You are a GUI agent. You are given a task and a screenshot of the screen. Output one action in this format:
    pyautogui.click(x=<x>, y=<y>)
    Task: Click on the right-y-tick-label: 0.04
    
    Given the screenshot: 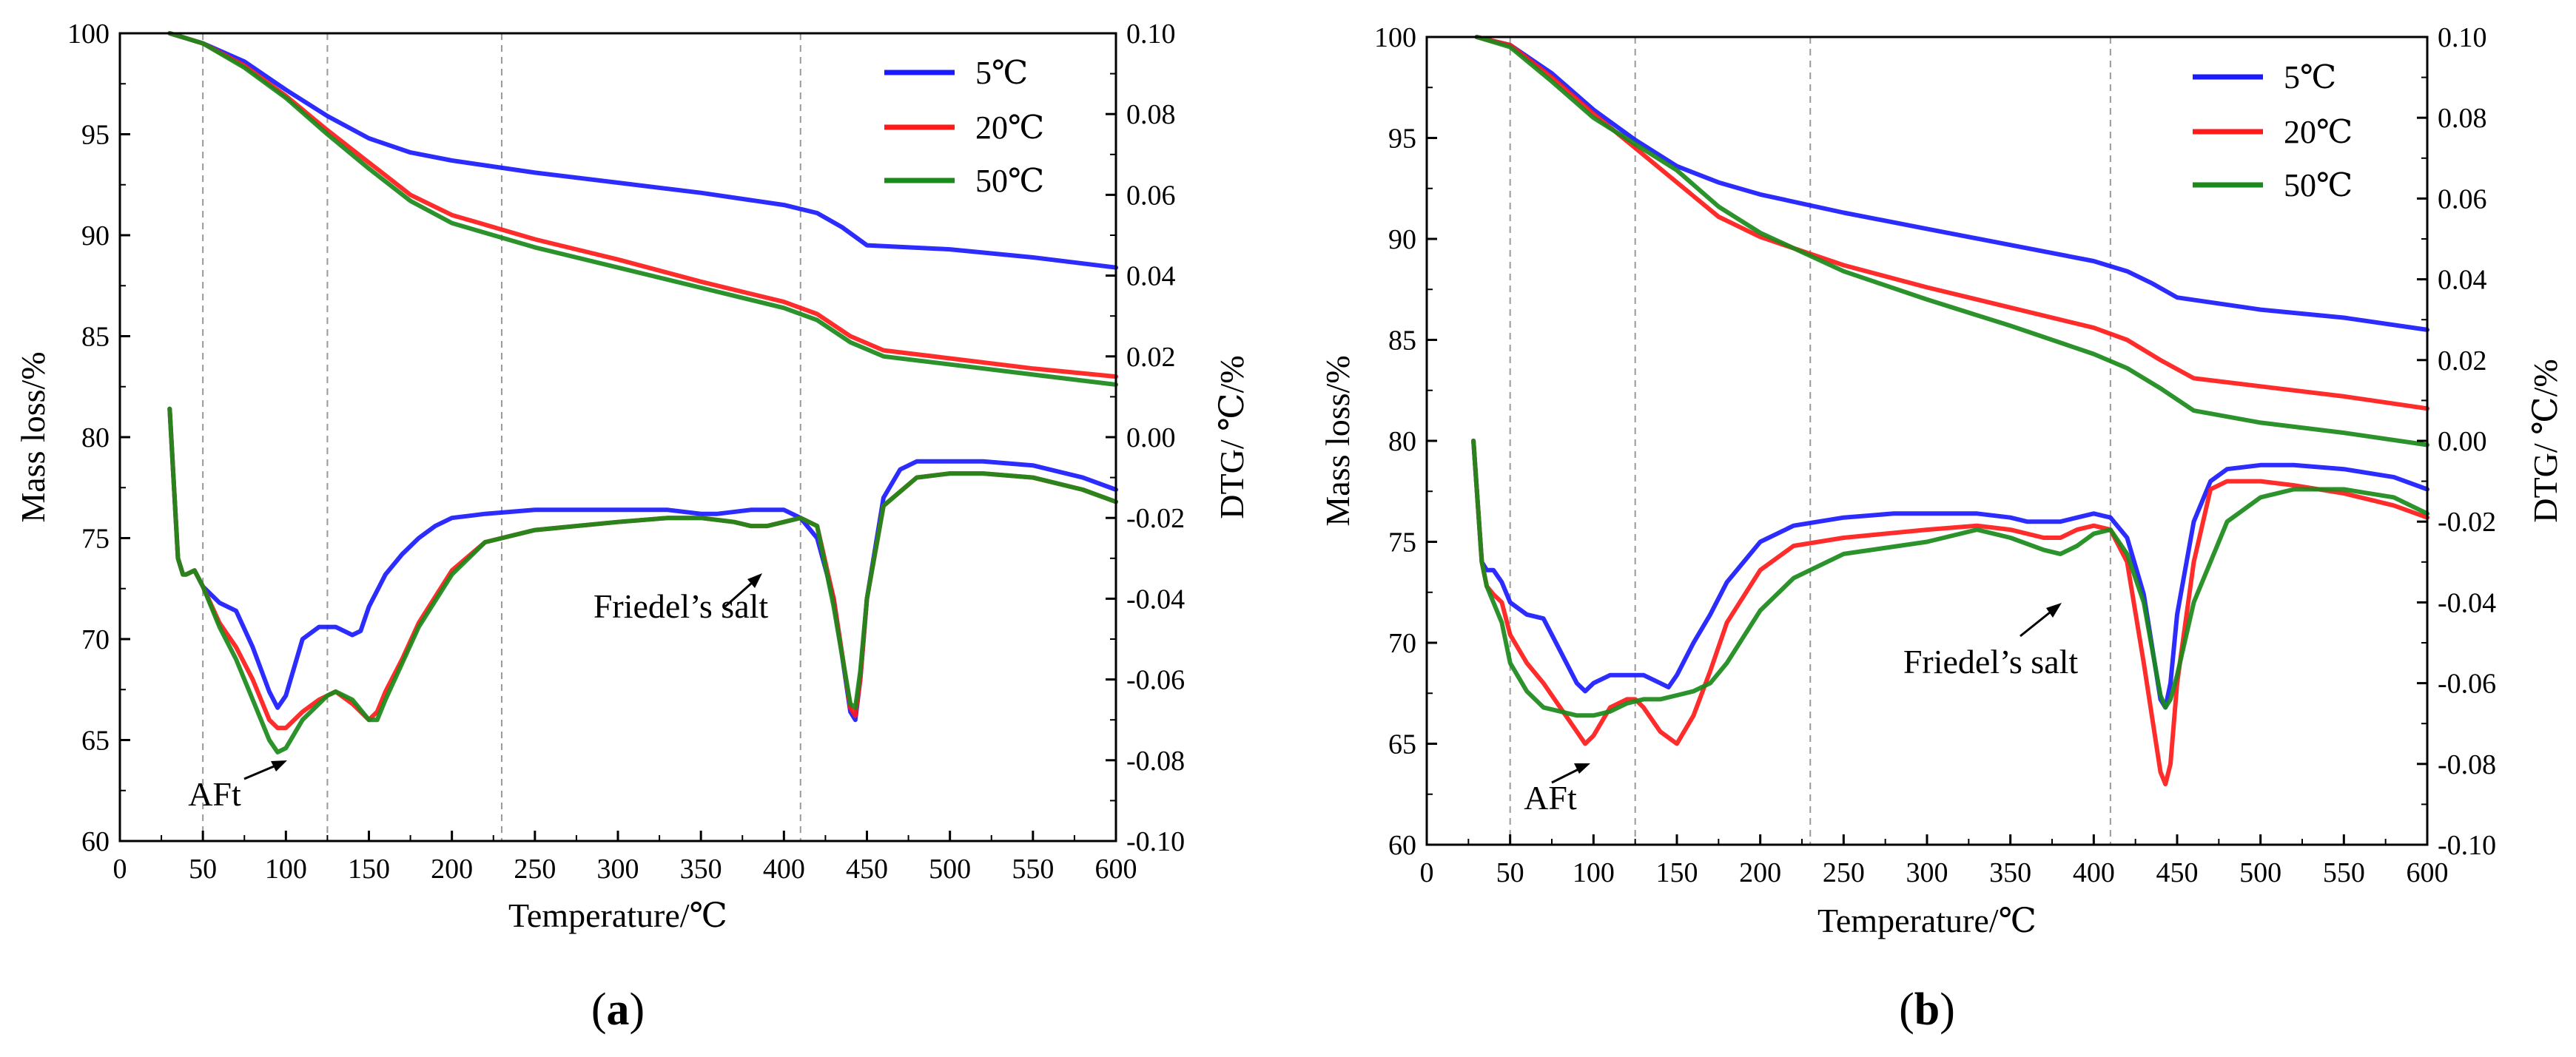 What is the action you would take?
    pyautogui.click(x=2462, y=280)
    